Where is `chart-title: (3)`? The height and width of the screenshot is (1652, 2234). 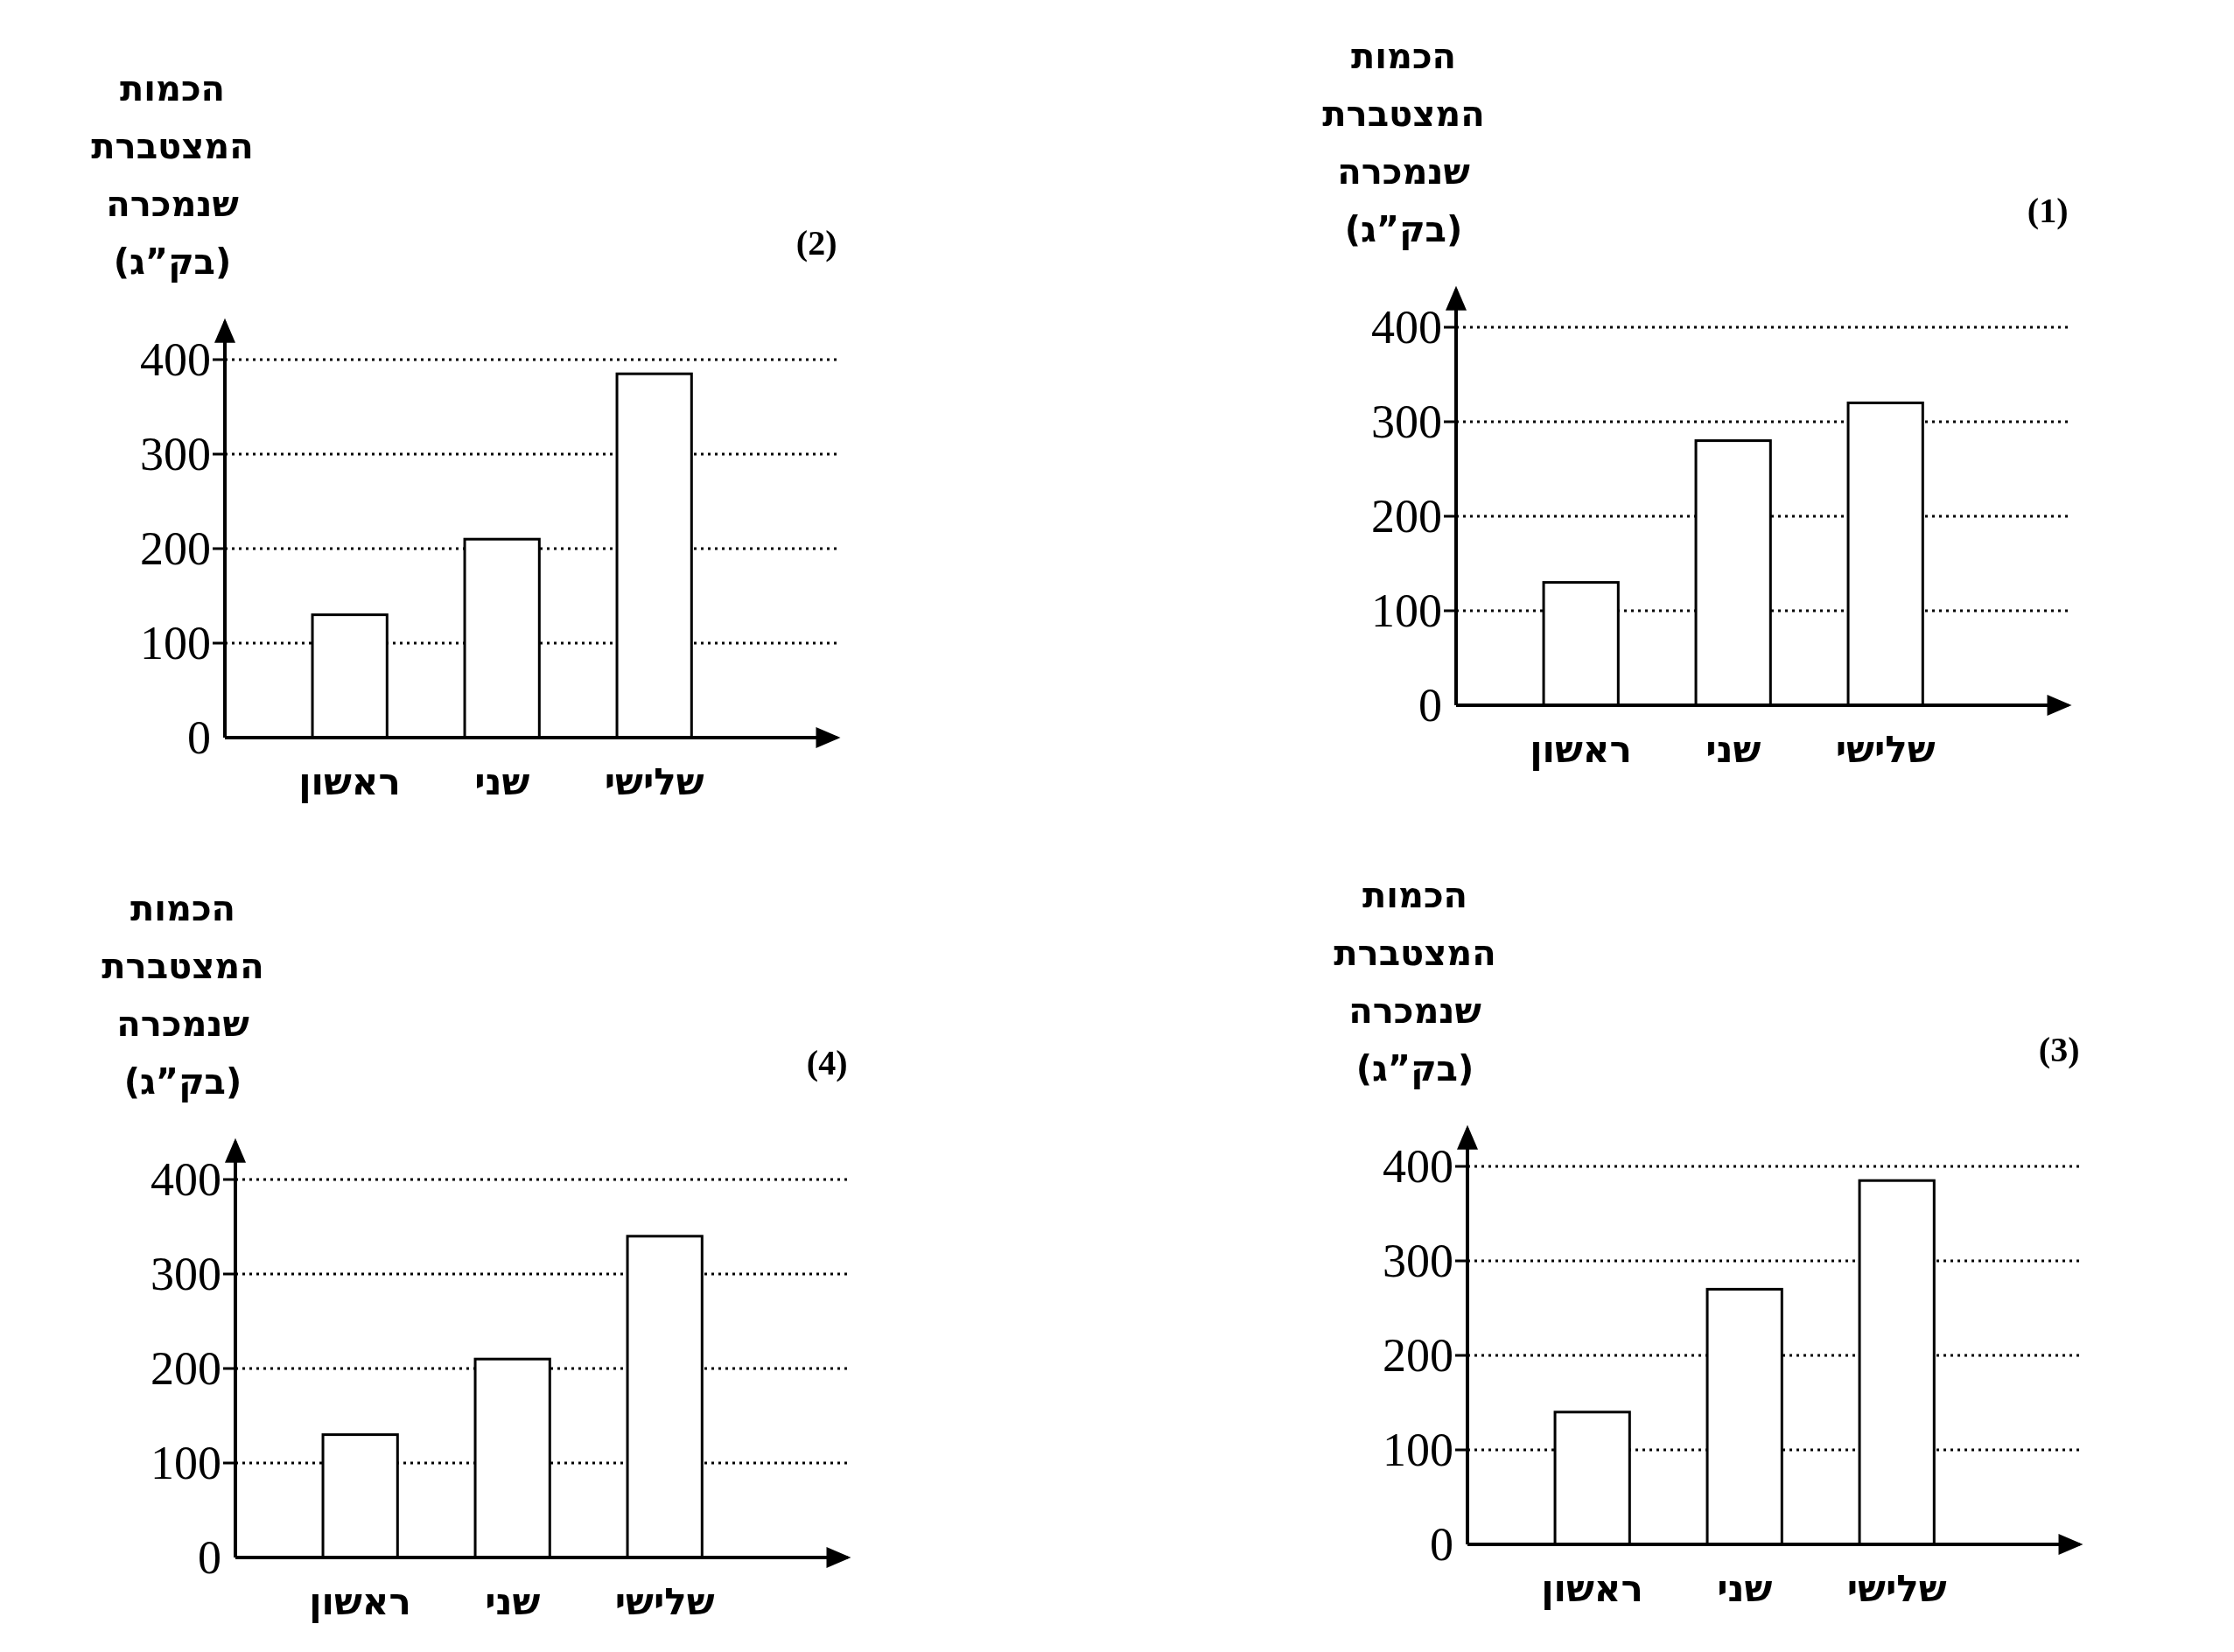
chart-title: (3) is located at coordinates (2059, 1049).